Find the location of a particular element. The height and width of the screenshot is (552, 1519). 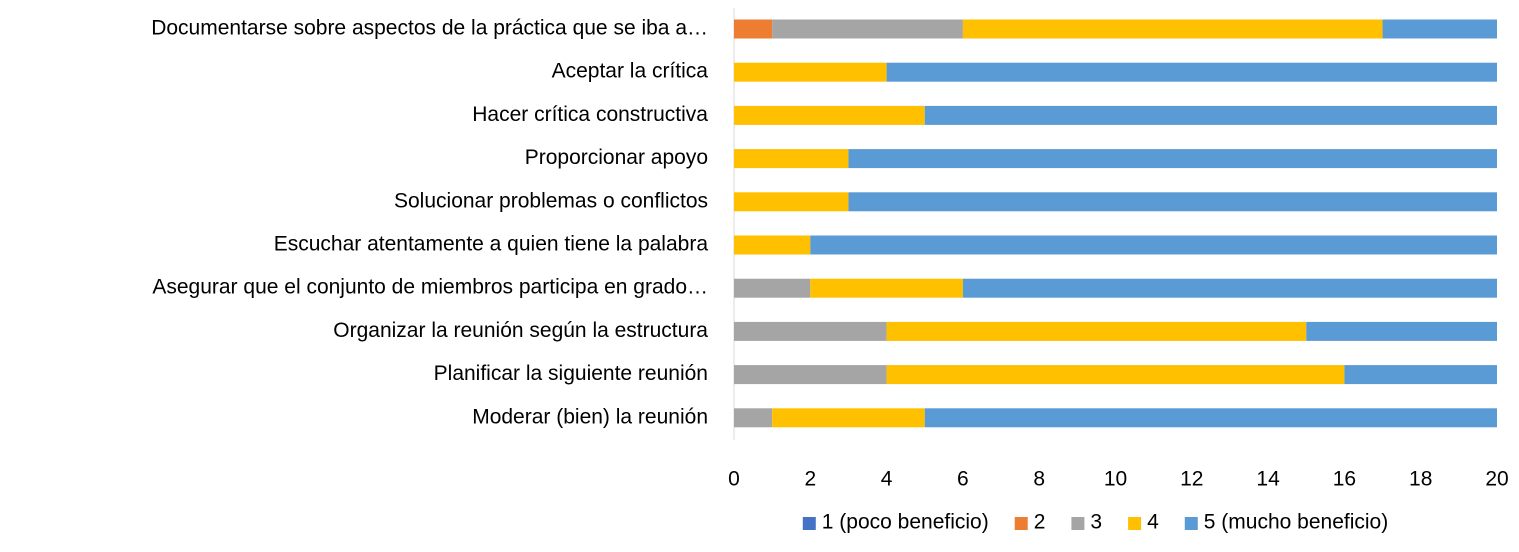

x-tick-label: 4 is located at coordinates (887, 479).